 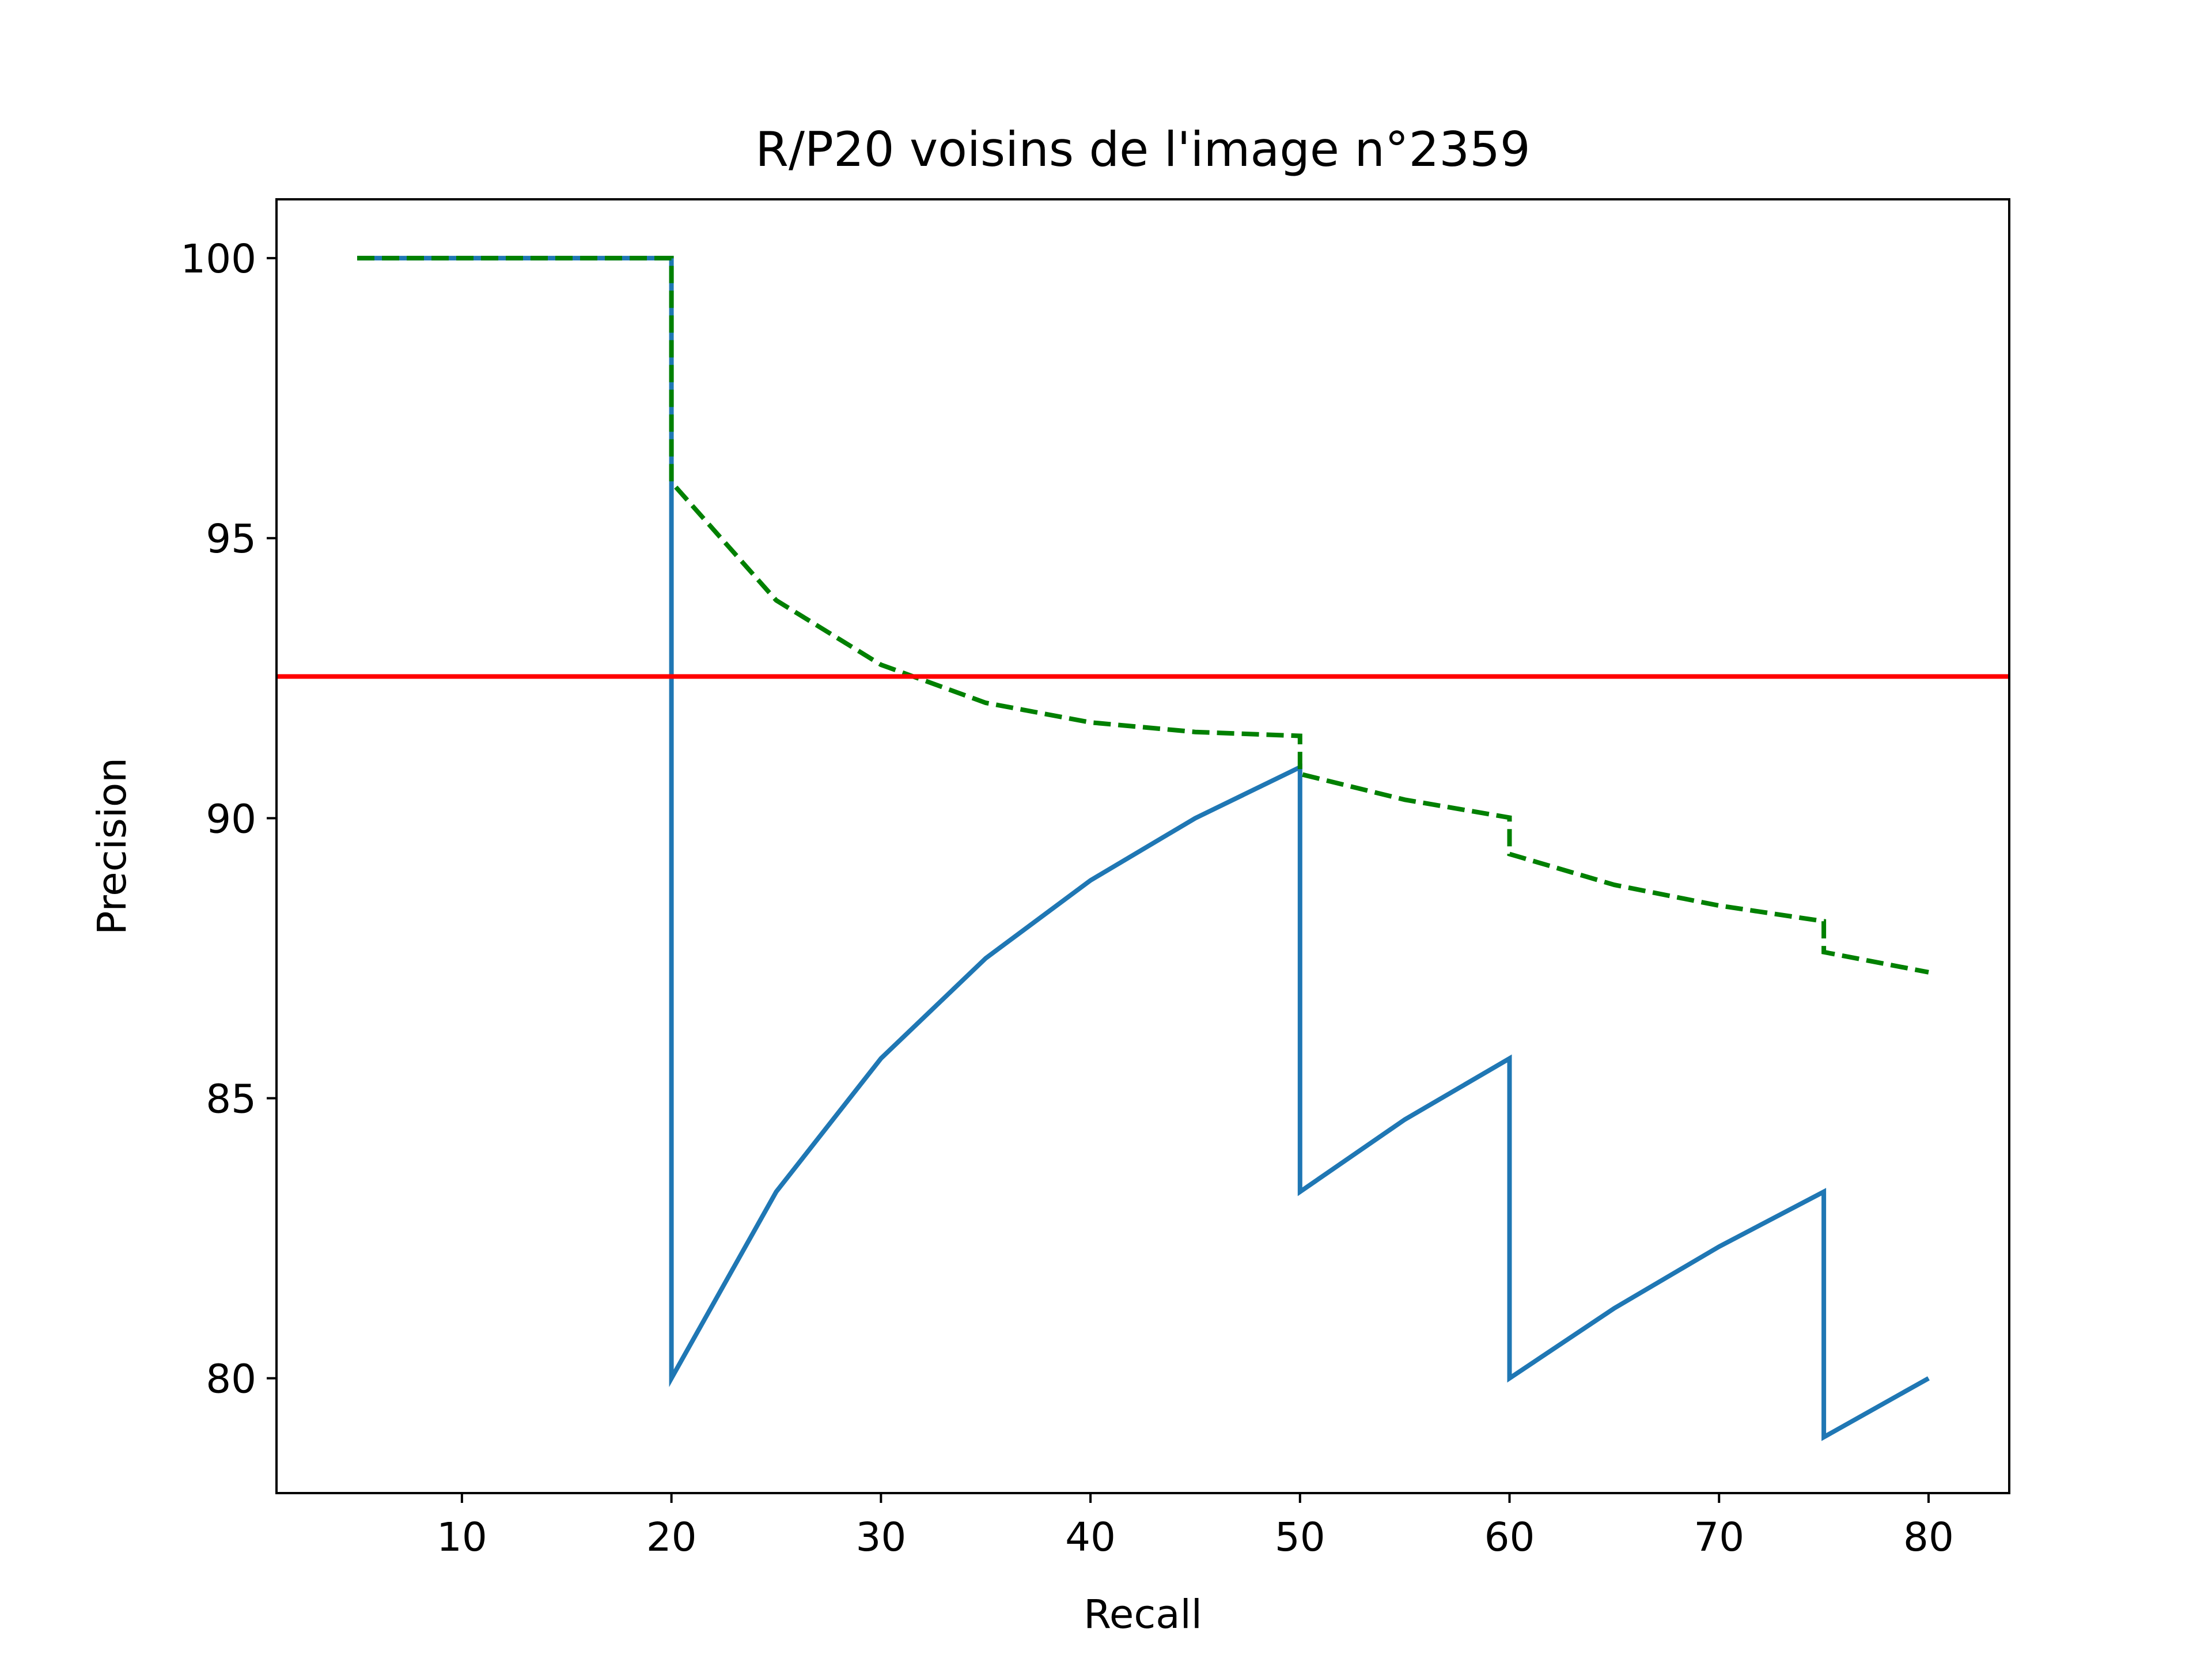 What do you see at coordinates (1928, 1537) in the screenshot?
I see `x-tick-label: 80` at bounding box center [1928, 1537].